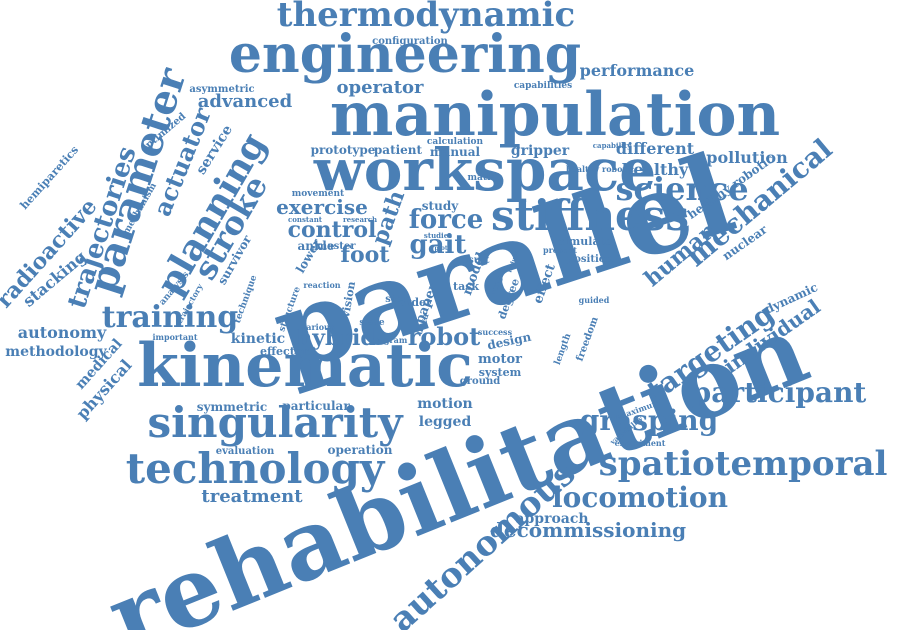 The image size is (900, 630). Describe the element at coordinates (612, 145) in the screenshot. I see `word-capability: capability` at that location.